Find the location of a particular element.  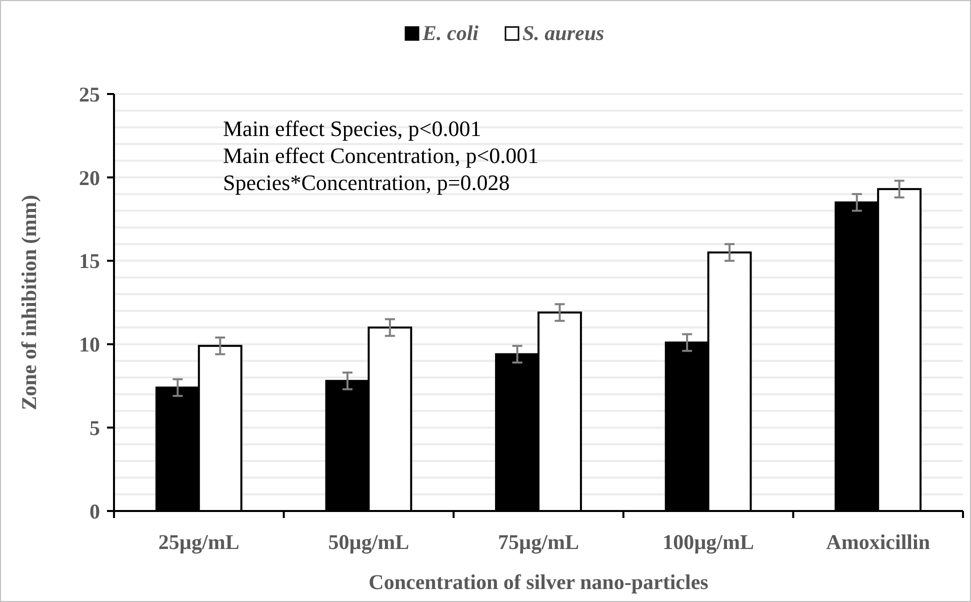

x-tick-label: 50µg/mL is located at coordinates (369, 542).